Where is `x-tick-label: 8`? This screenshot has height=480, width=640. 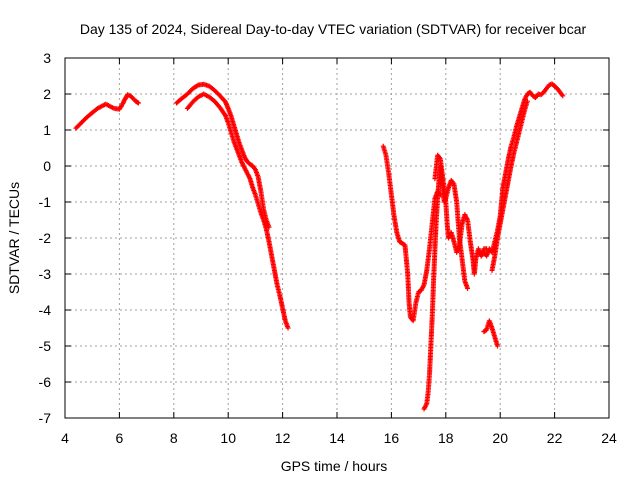 x-tick-label: 8 is located at coordinates (174, 438).